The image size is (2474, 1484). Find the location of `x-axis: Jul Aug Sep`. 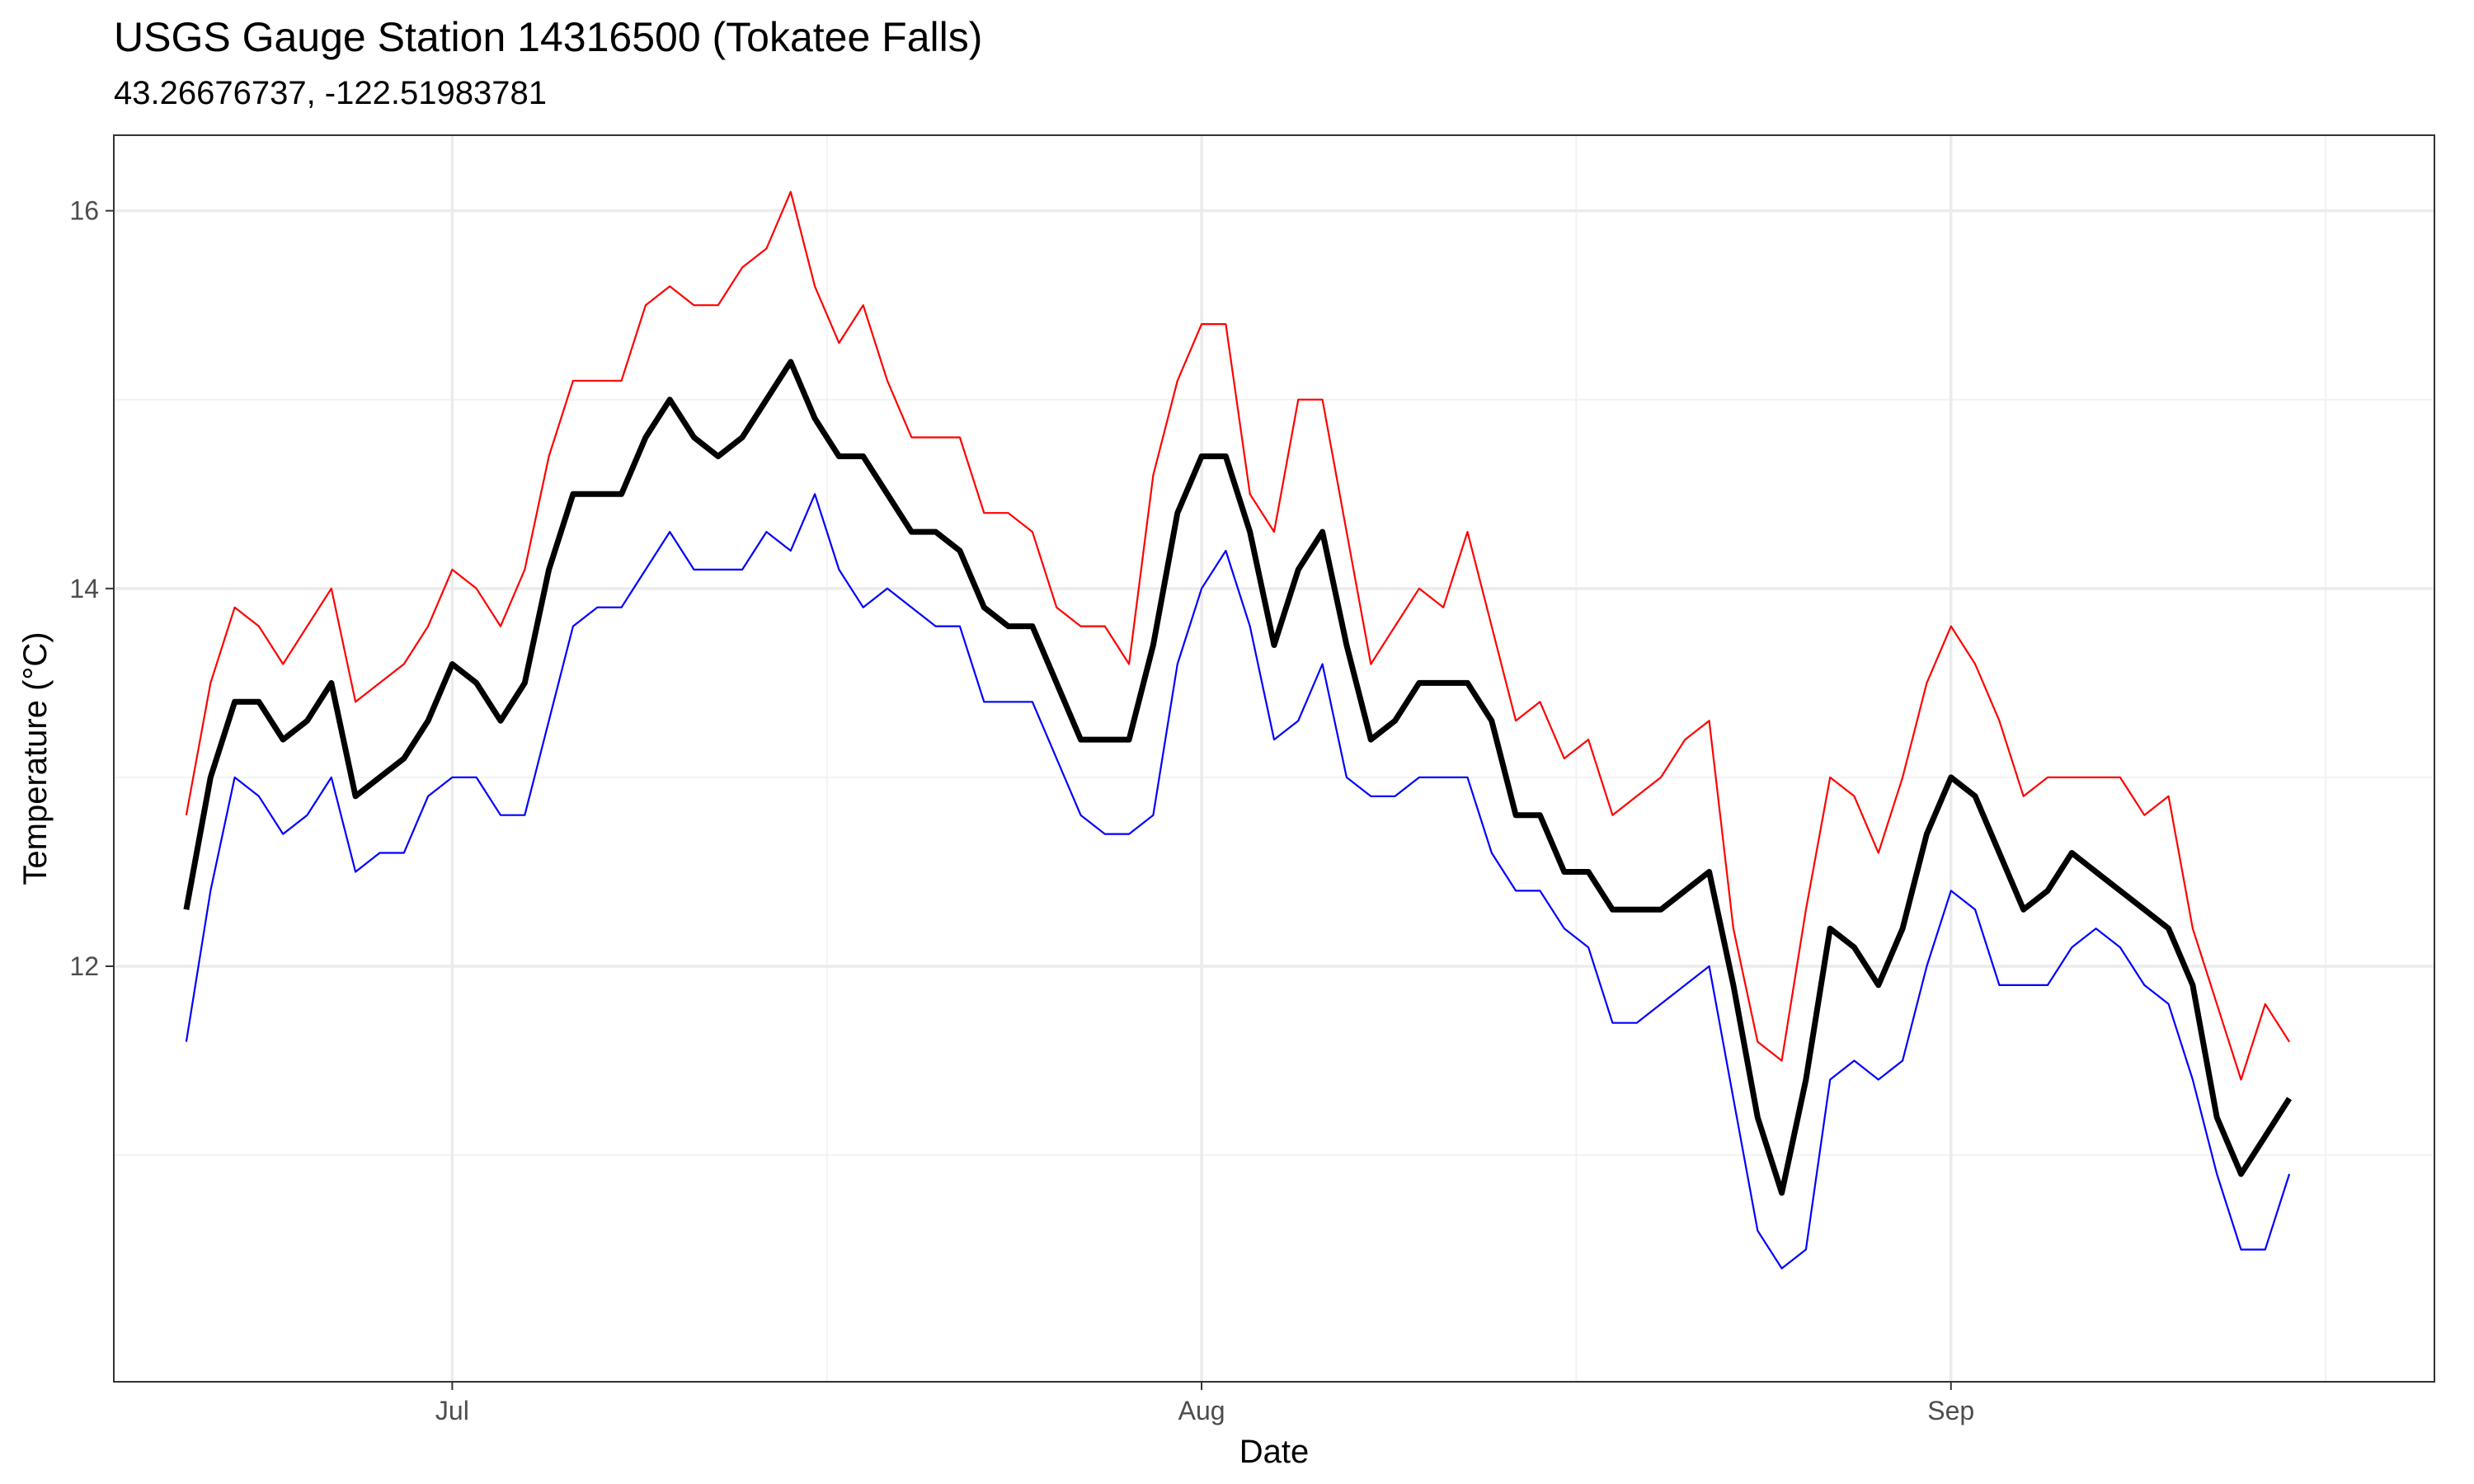

x-axis: Jul Aug Sep is located at coordinates (1204, 1403).